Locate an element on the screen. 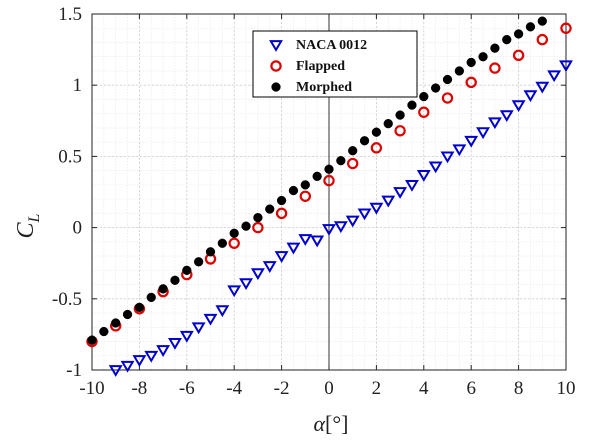 The width and height of the screenshot is (590, 441). legend: NACA 0012 Flapped Morphed is located at coordinates (335, 64).